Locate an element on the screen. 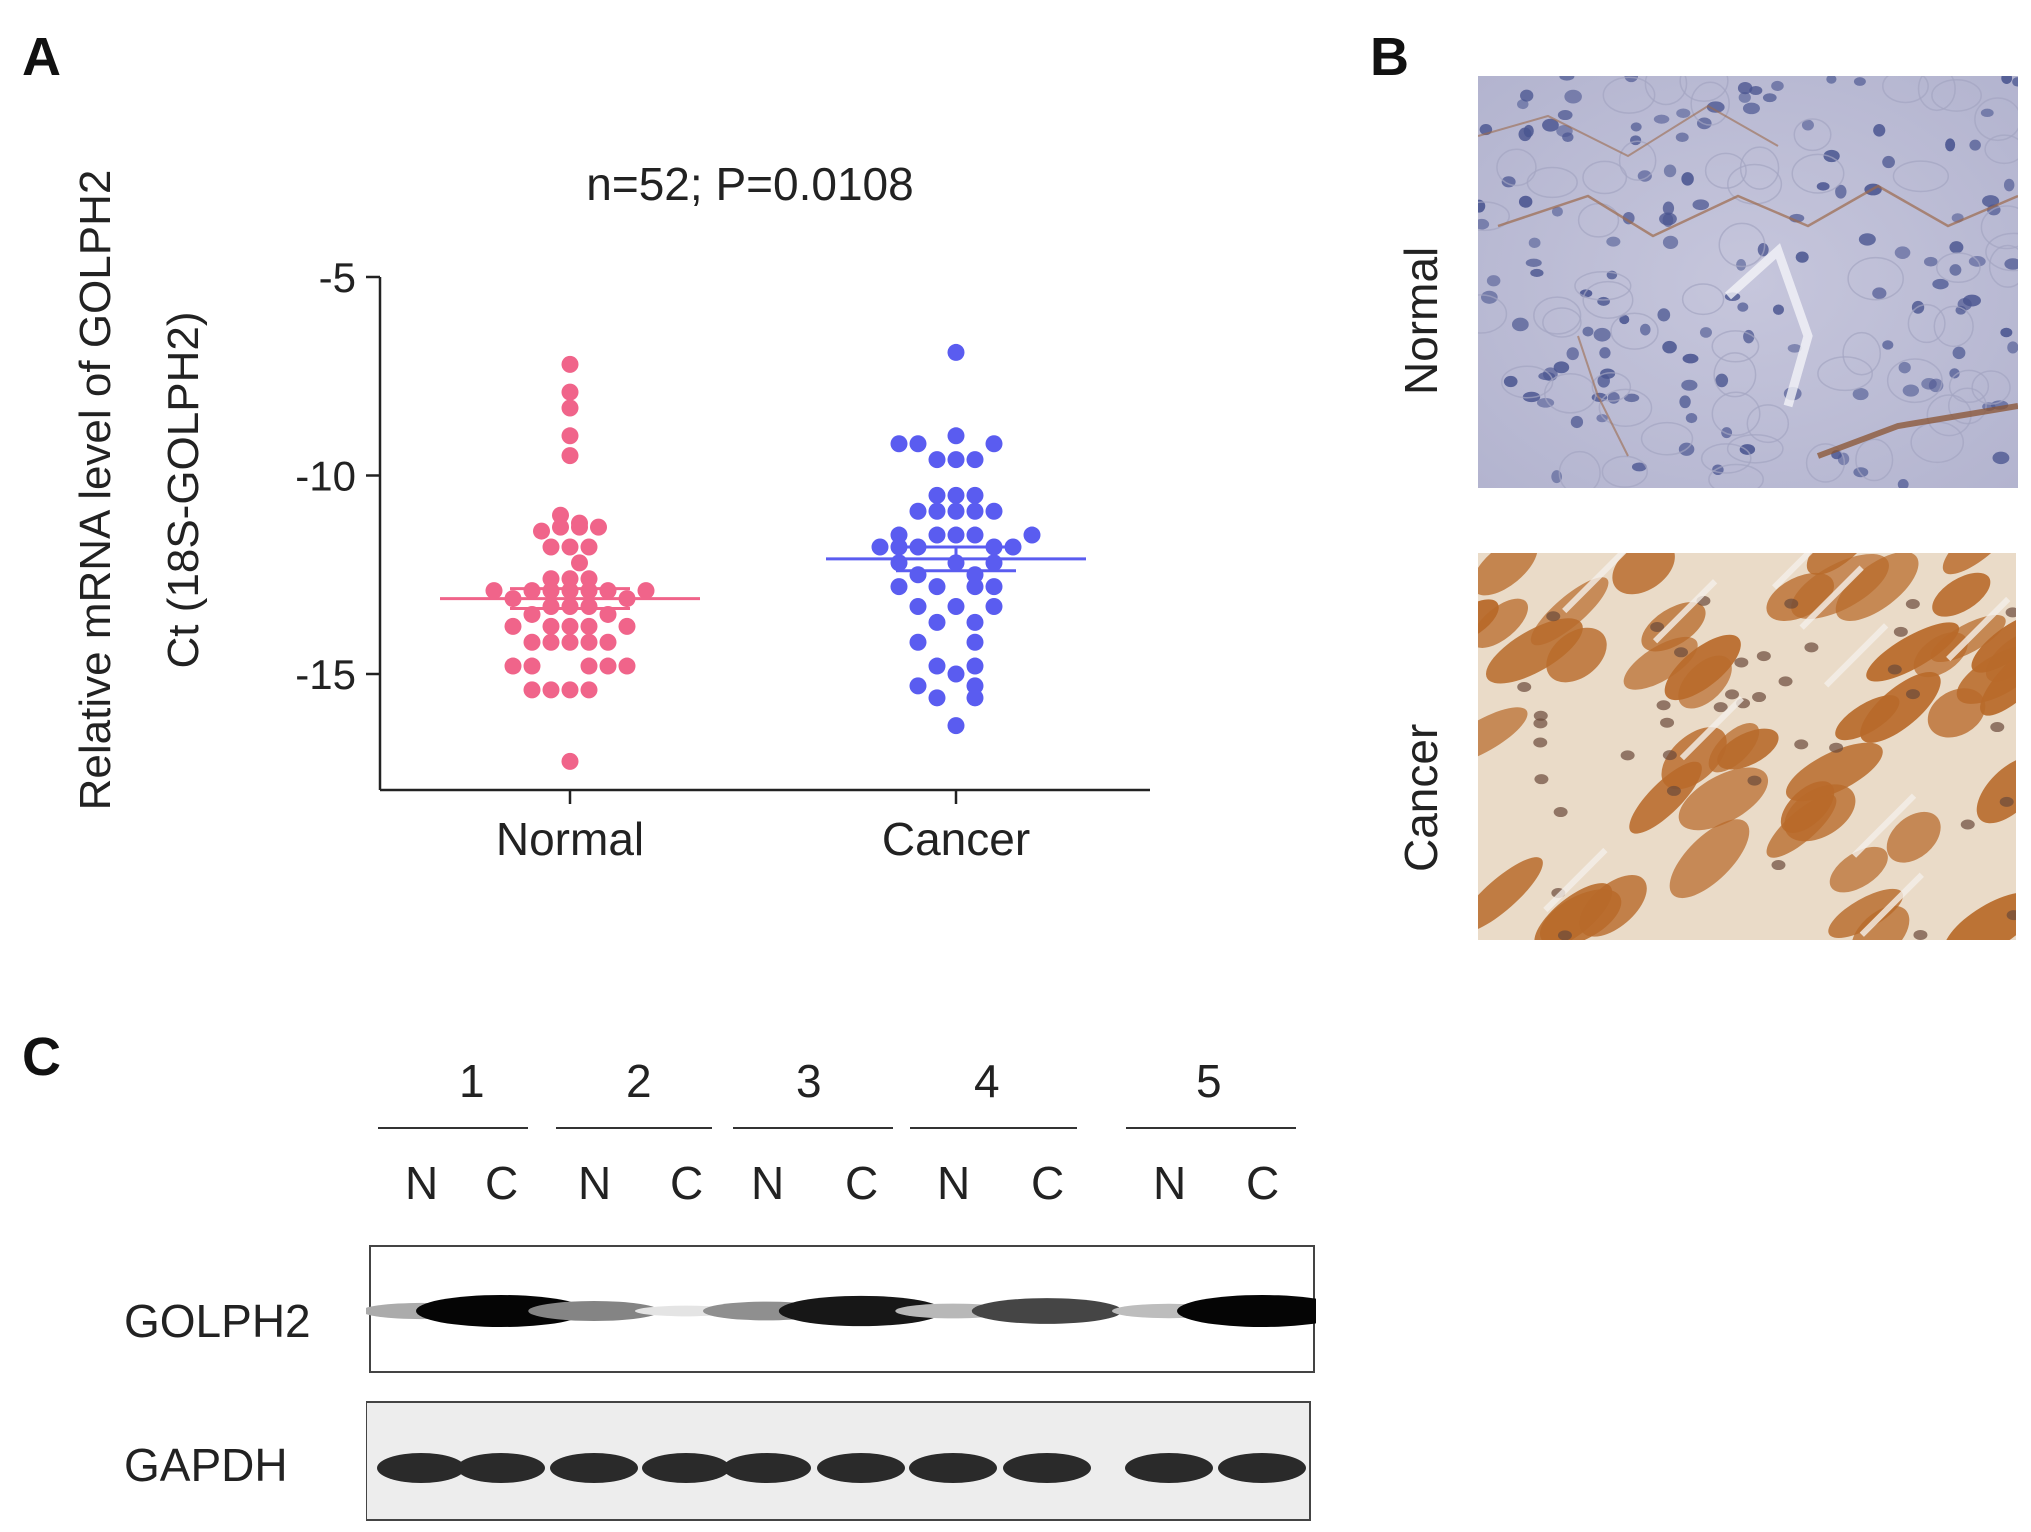  lane-sub-n-4: N is located at coordinates (954, 1183).